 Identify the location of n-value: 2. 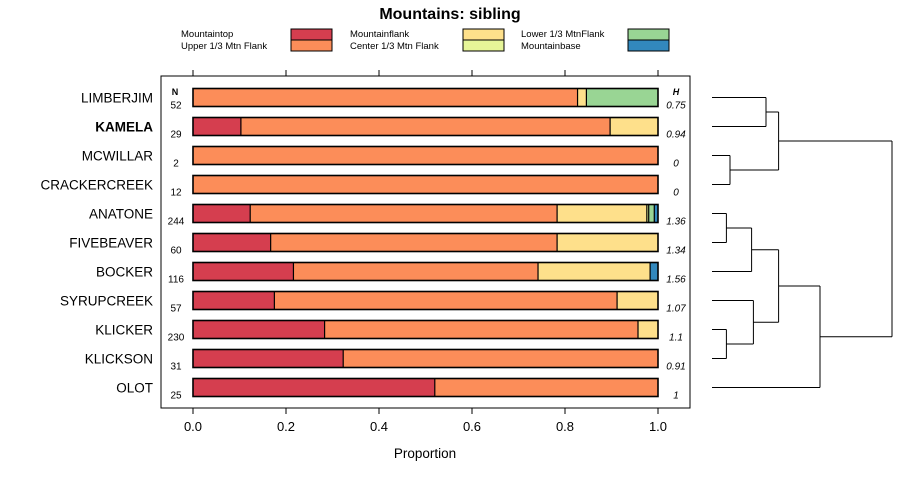
(176, 164).